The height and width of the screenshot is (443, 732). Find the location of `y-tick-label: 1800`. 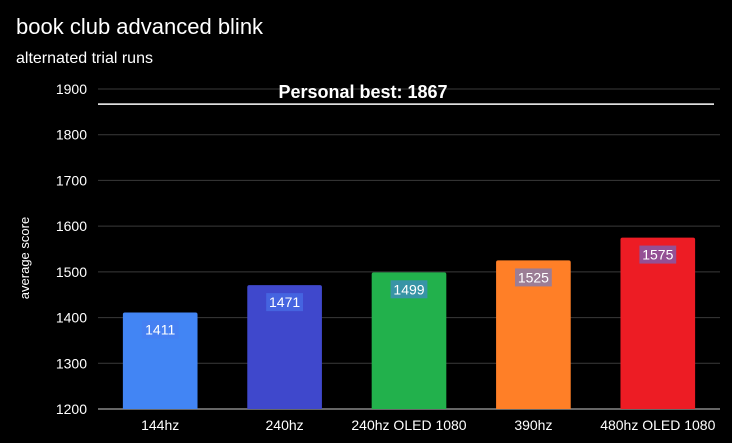

y-tick-label: 1800 is located at coordinates (71, 135).